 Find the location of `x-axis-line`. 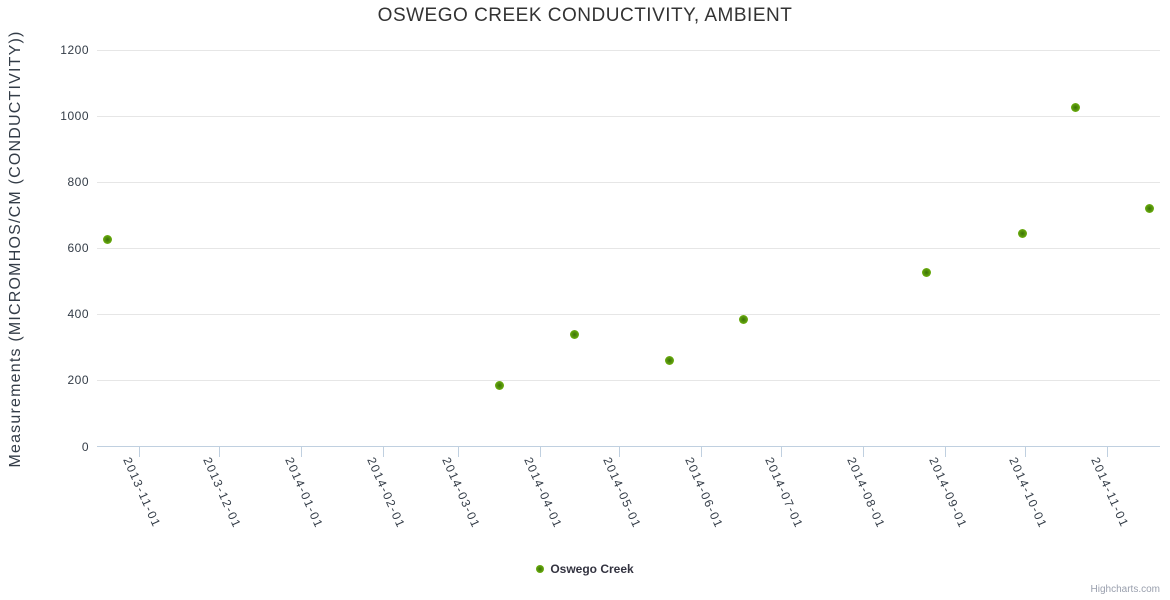

x-axis-line is located at coordinates (628, 446).